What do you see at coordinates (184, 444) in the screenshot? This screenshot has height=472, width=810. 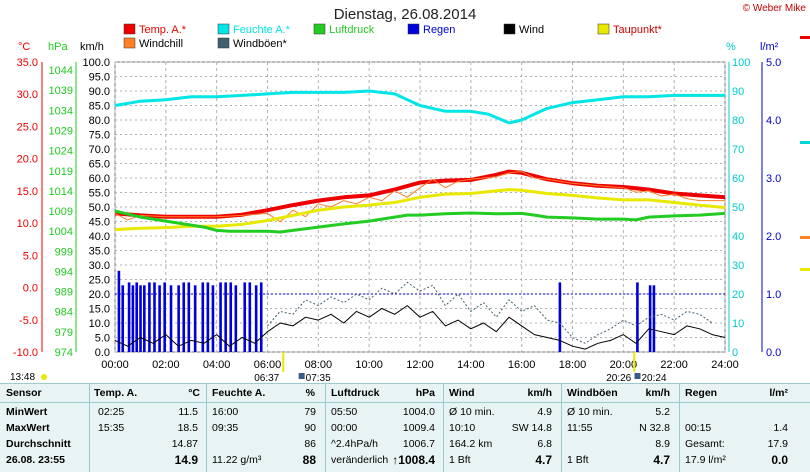 I see `table-cell: 14.87` at bounding box center [184, 444].